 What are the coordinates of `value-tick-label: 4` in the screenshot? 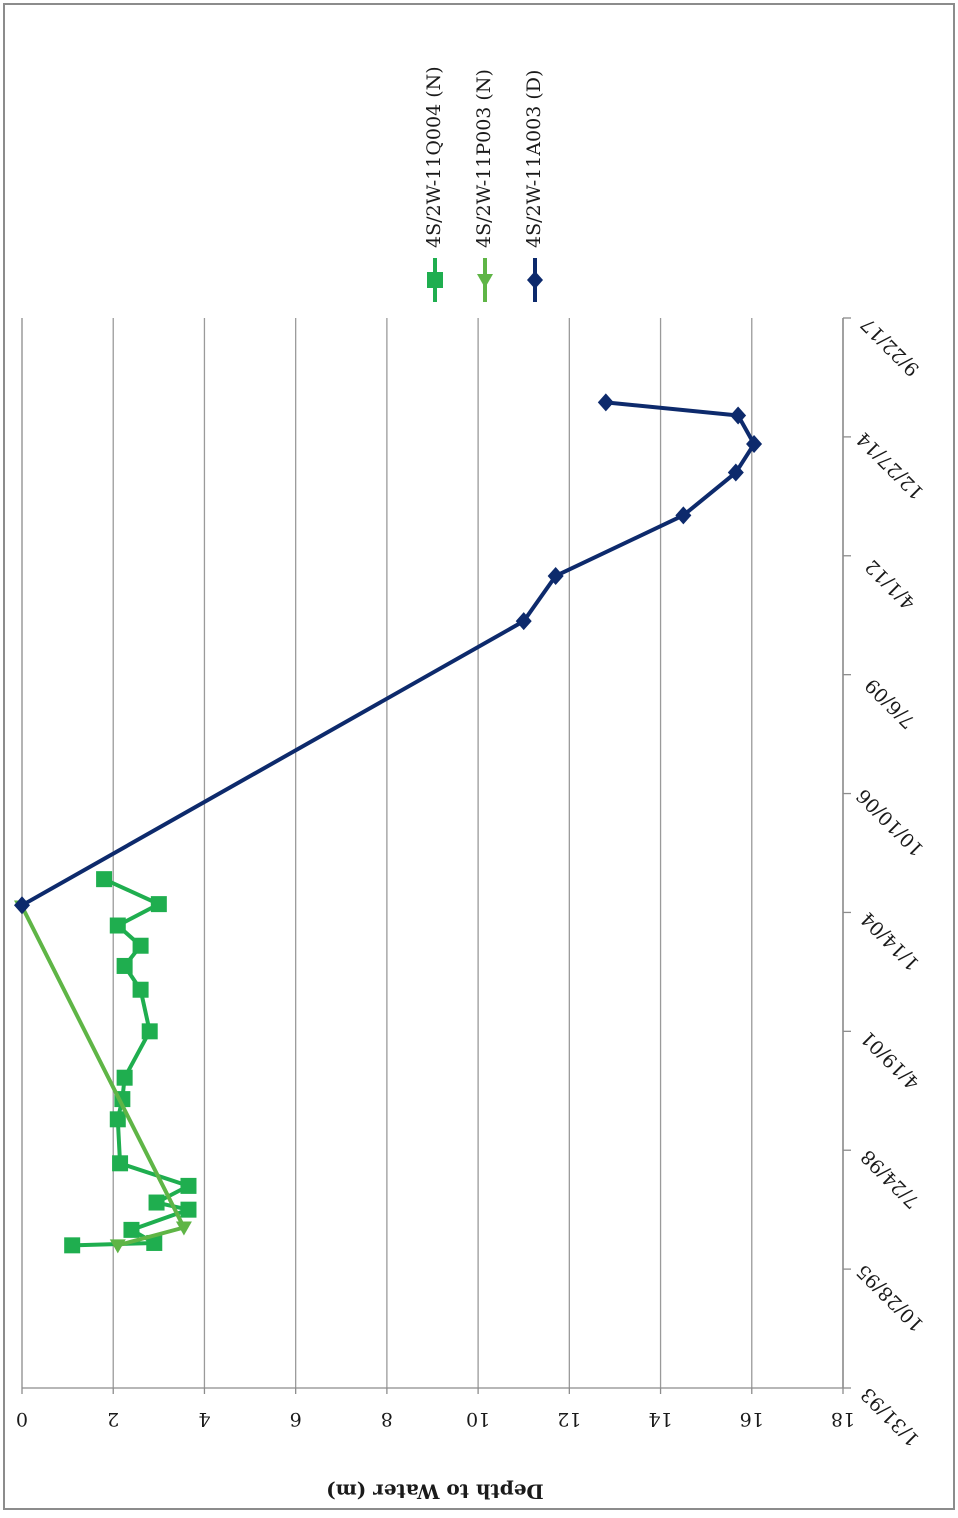 It's located at (204, 1419).